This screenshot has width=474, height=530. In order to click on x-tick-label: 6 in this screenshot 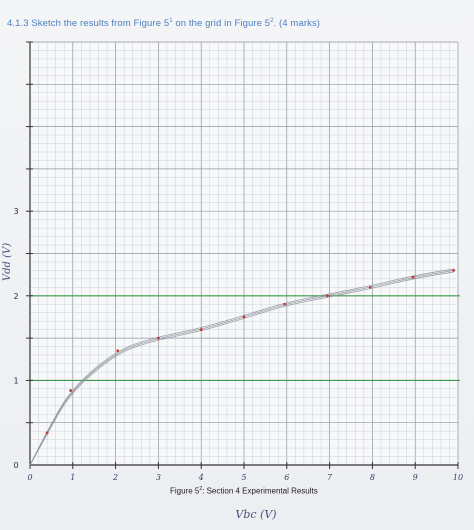, I will do `click(286, 477)`.